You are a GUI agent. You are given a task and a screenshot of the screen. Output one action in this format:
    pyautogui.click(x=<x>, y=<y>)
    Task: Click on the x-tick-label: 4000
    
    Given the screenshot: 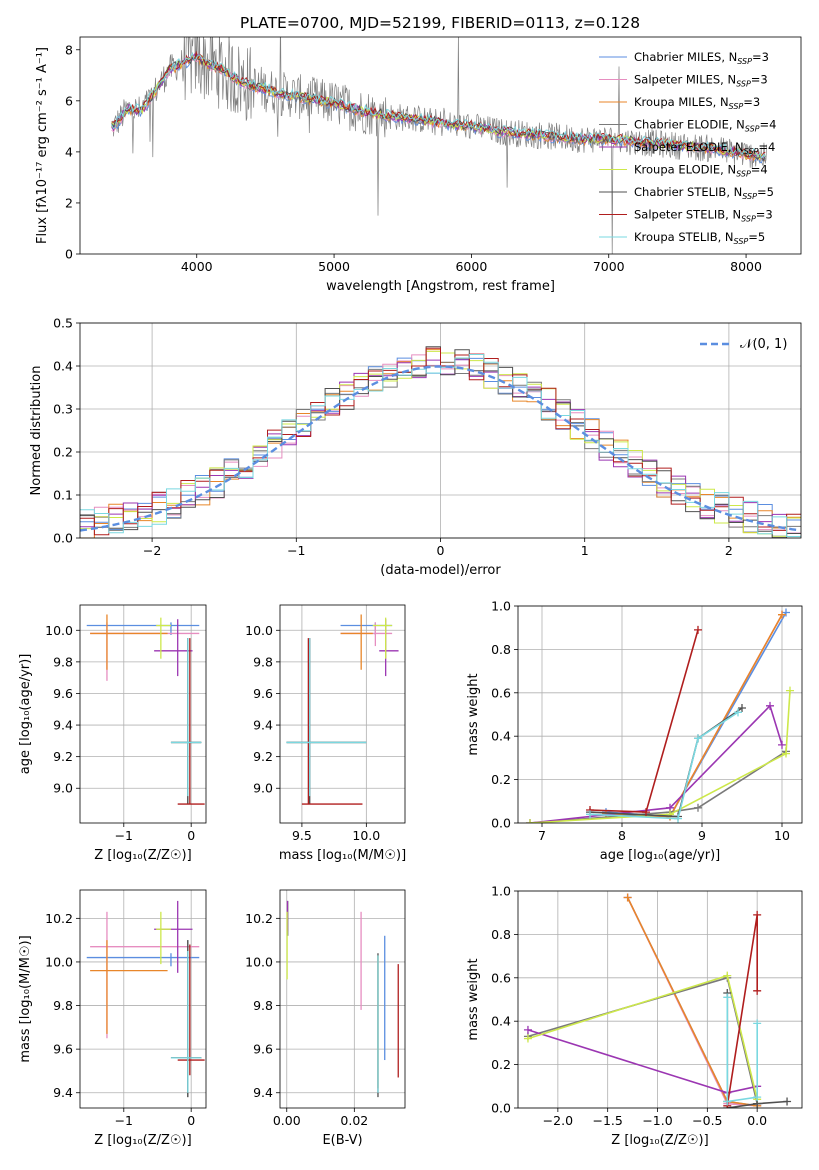 What is the action you would take?
    pyautogui.click(x=197, y=266)
    